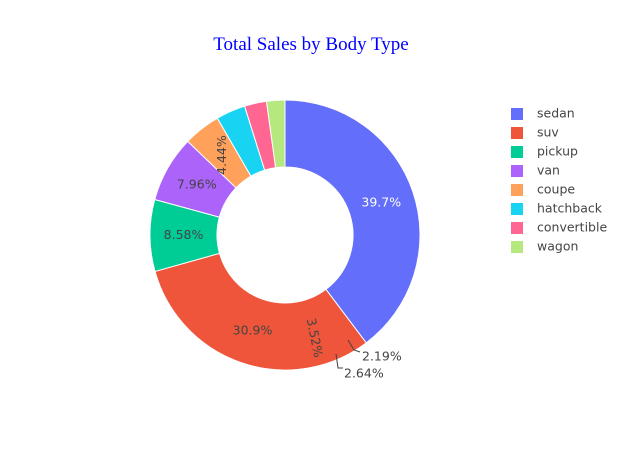 Image resolution: width=621 pixels, height=450 pixels. I want to click on legend-swatch-suv, so click(517, 133).